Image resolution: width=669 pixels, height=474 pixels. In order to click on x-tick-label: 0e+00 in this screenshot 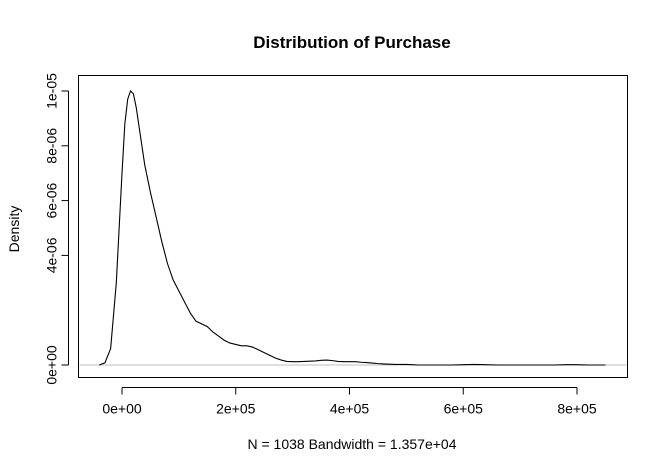, I will do `click(122, 409)`.